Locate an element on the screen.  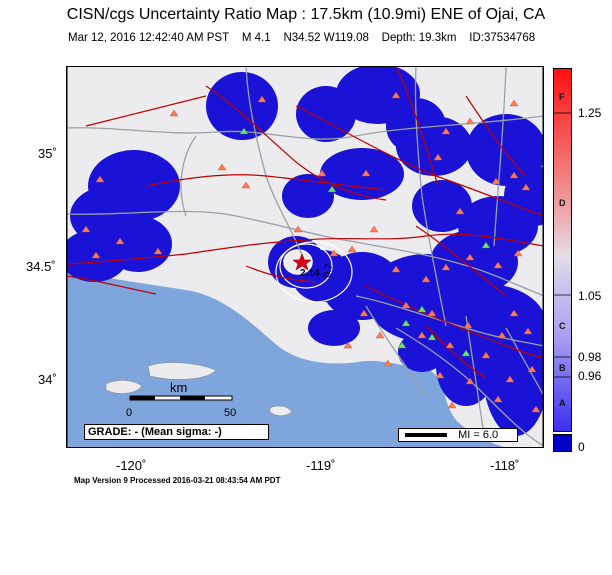
contour-label: 2.14 is located at coordinates (310, 273).